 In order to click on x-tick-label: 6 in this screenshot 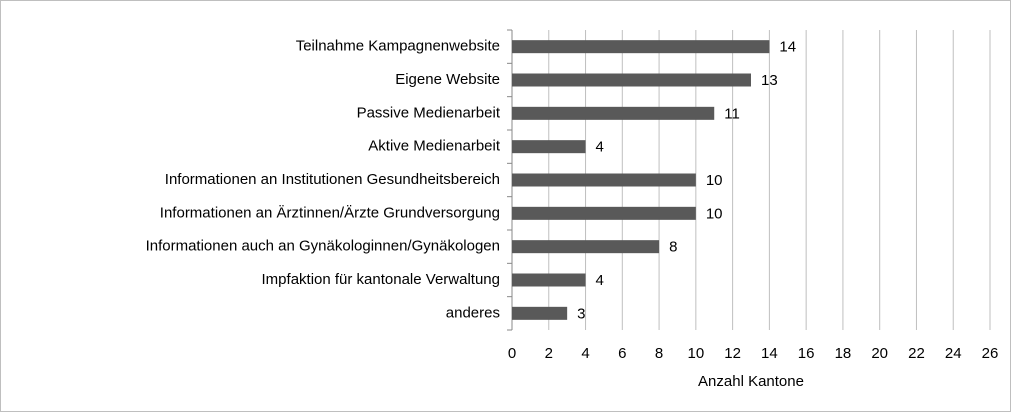, I will do `click(622, 353)`.